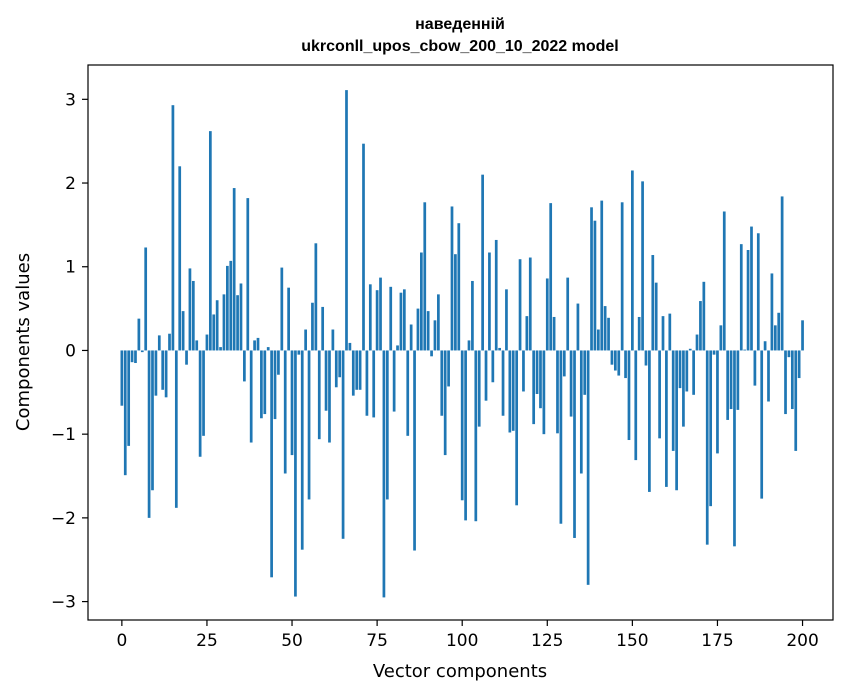  I want to click on x-axis-ticks: 0 25 50 75 100 125 150 175 200, so click(467, 635).